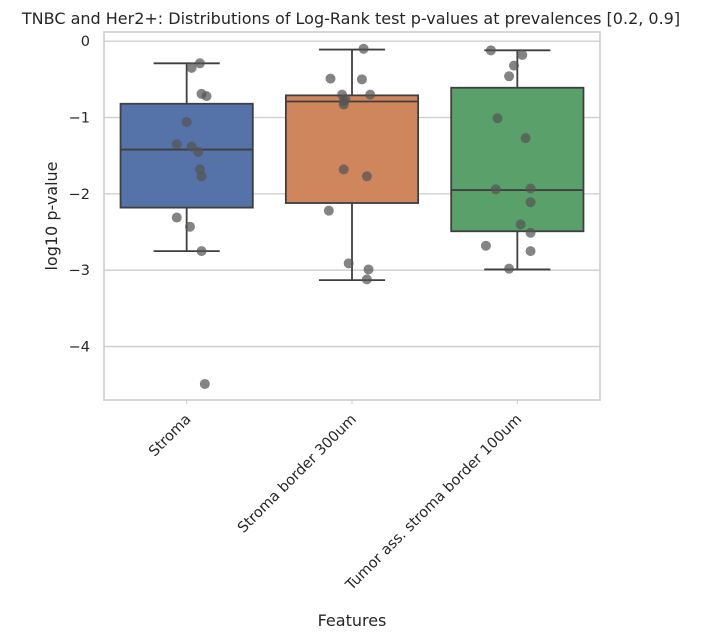 The image size is (703, 639). Describe the element at coordinates (79, 119) in the screenshot. I see `y-tick-label: −1` at that location.